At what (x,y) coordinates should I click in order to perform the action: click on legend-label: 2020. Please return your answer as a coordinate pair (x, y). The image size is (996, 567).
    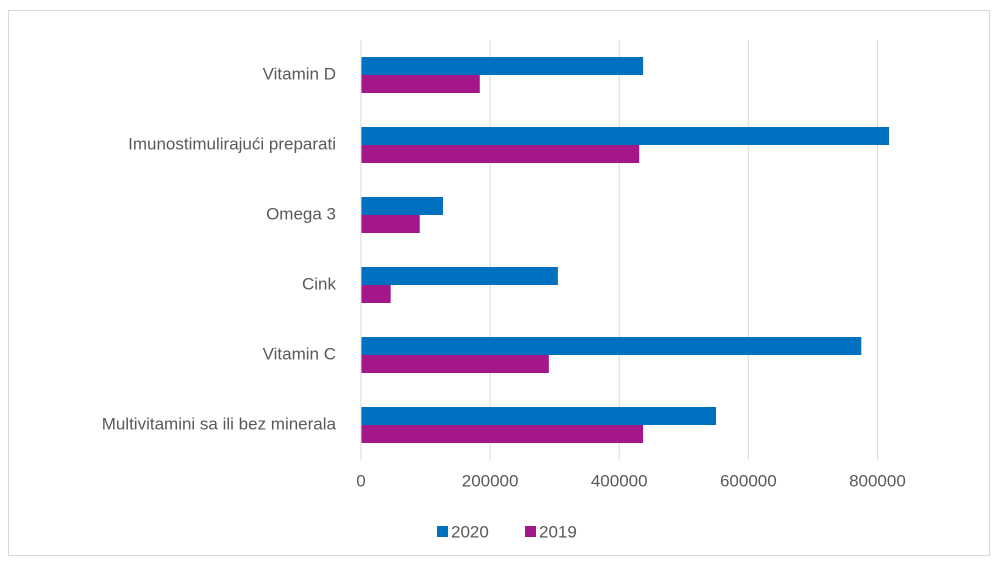
    Looking at the image, I should click on (470, 531).